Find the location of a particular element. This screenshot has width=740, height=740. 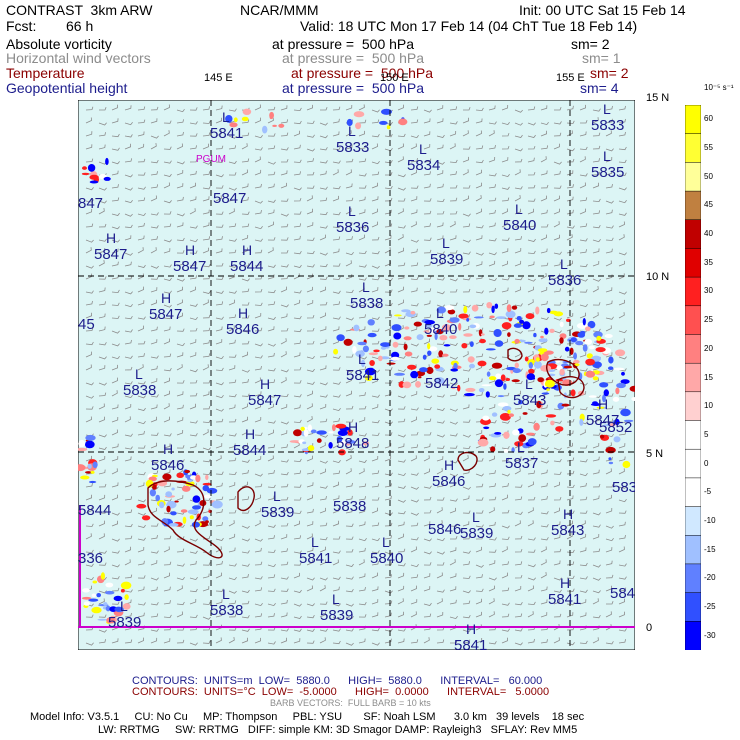

height-value: 583 is located at coordinates (623, 487).